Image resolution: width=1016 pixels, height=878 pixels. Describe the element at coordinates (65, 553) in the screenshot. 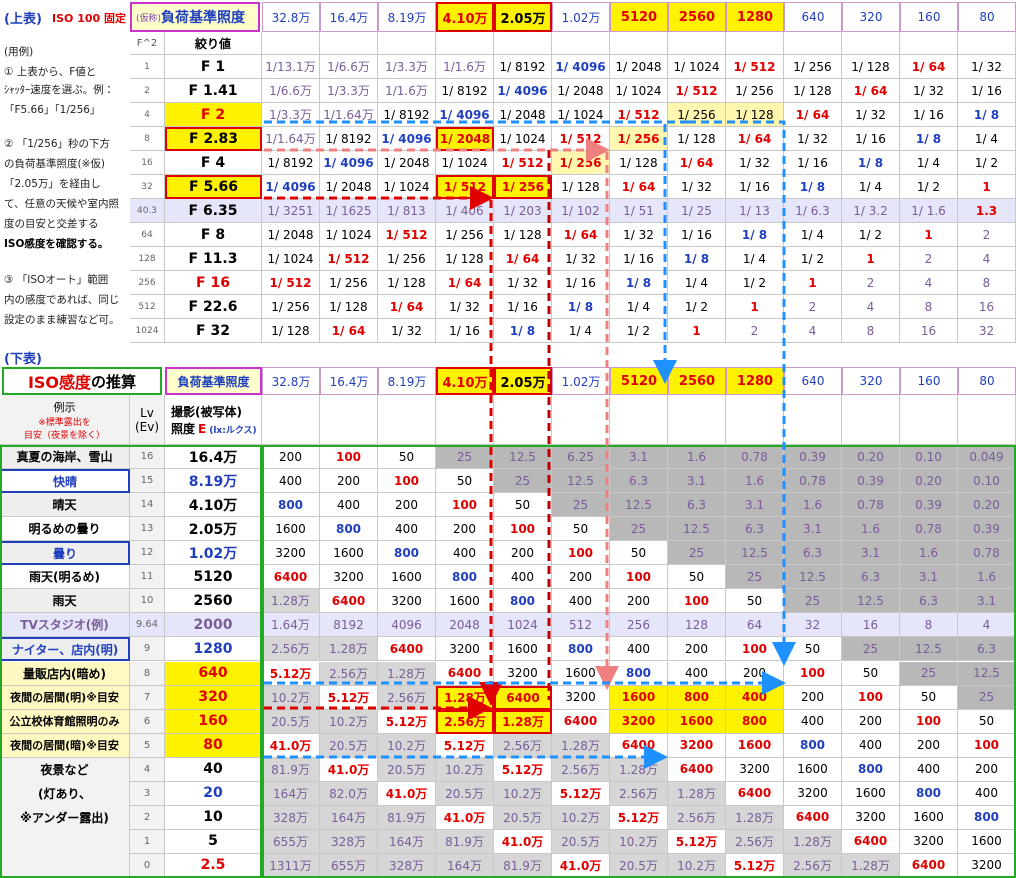

I see `example-label: 曇り` at that location.